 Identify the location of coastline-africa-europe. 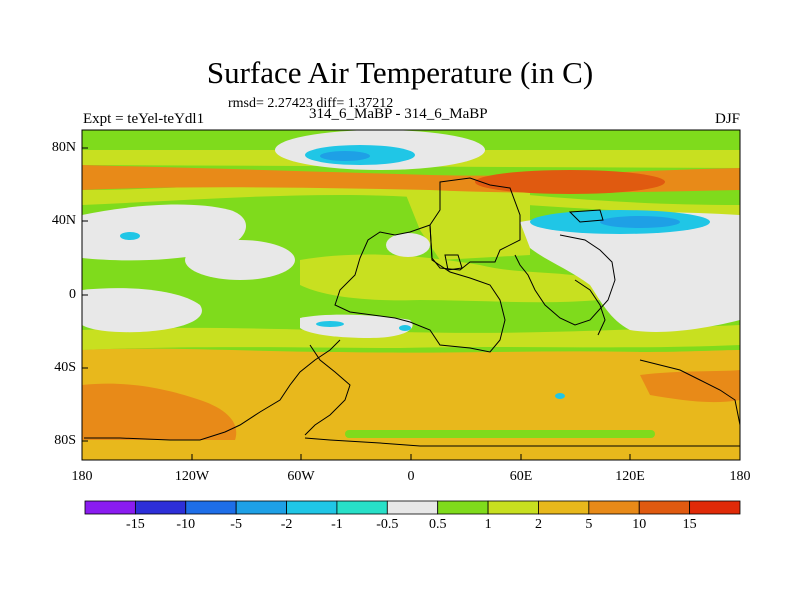
(420, 288).